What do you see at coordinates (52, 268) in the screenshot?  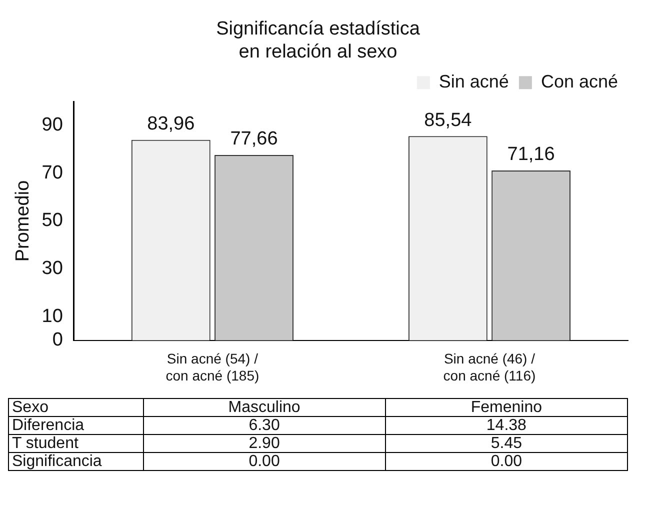 I see `y-tick-label: 30` at bounding box center [52, 268].